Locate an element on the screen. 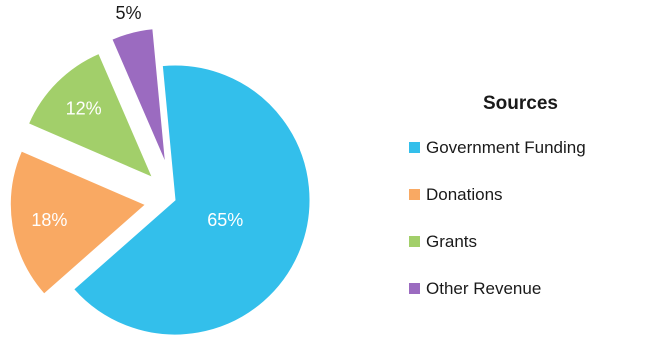  legend-swatch-other-revenue is located at coordinates (414, 288).